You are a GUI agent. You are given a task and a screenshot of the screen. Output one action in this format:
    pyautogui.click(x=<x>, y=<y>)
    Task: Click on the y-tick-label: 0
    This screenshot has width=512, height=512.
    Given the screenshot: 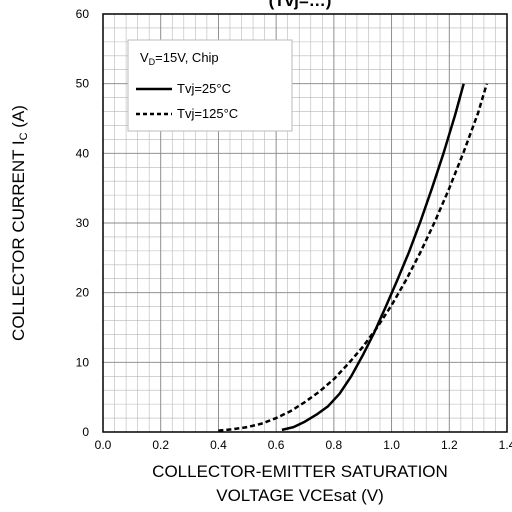 What is the action you would take?
    pyautogui.click(x=85, y=432)
    